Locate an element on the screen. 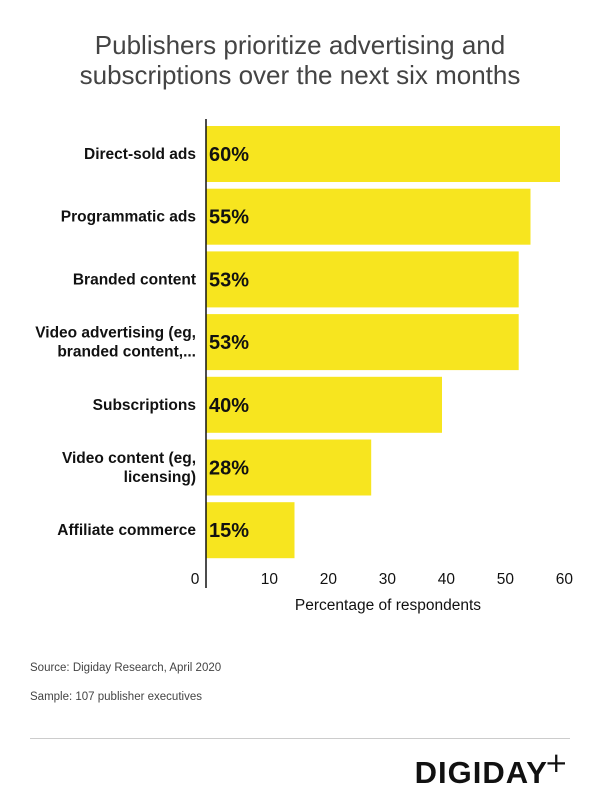 This screenshot has height=808, width=600. category-label: Subscriptions is located at coordinates (144, 405).